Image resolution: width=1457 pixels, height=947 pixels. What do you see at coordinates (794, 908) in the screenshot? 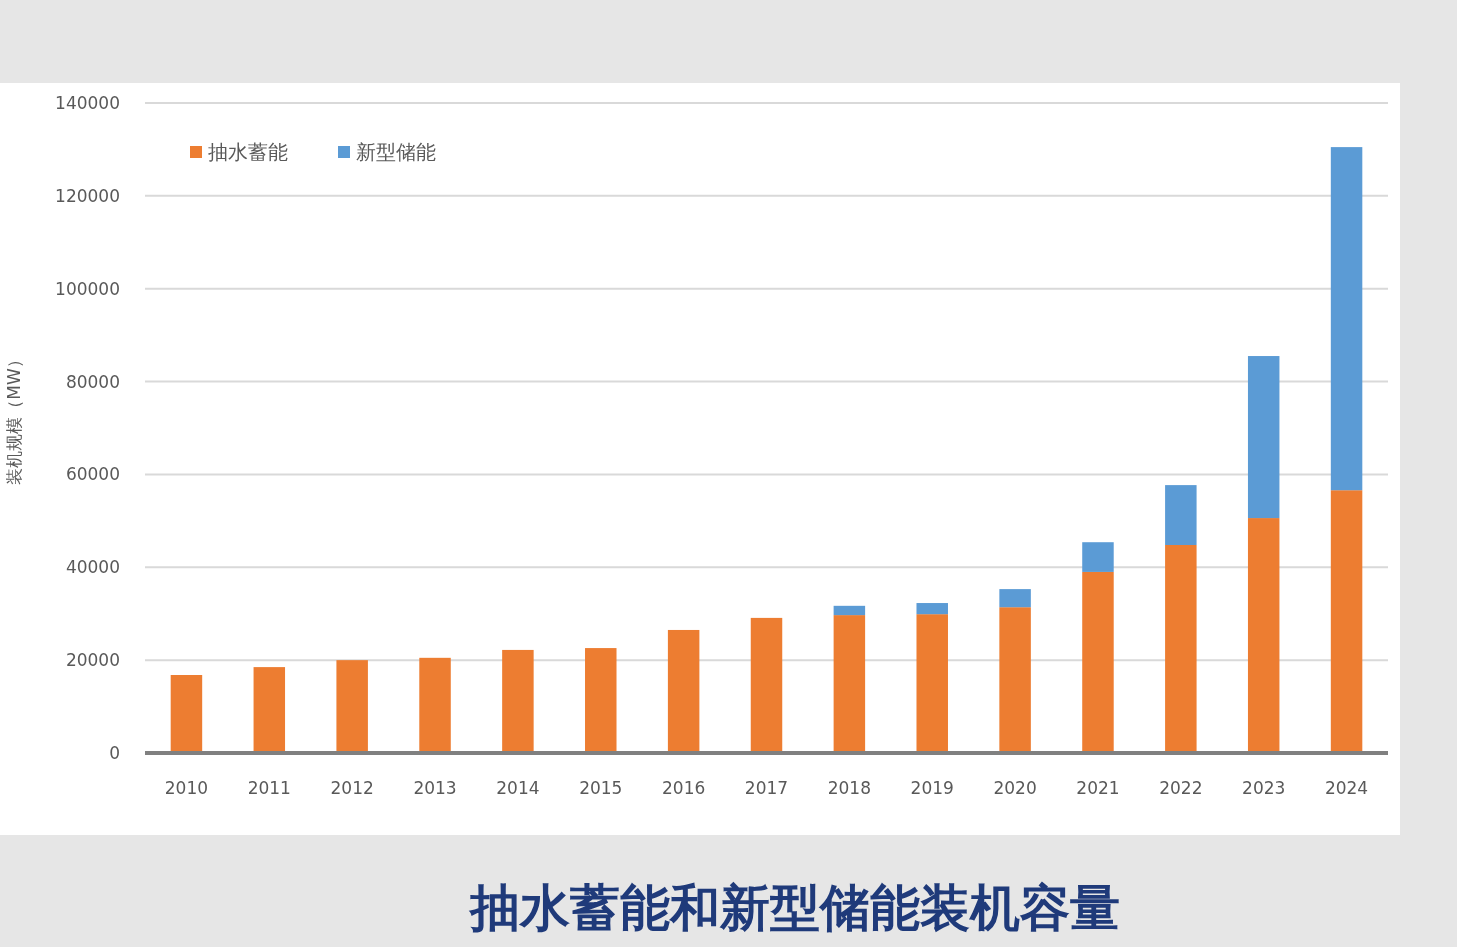
I see `text: 抽水蓄能和新型储能装机容量` at bounding box center [794, 908].